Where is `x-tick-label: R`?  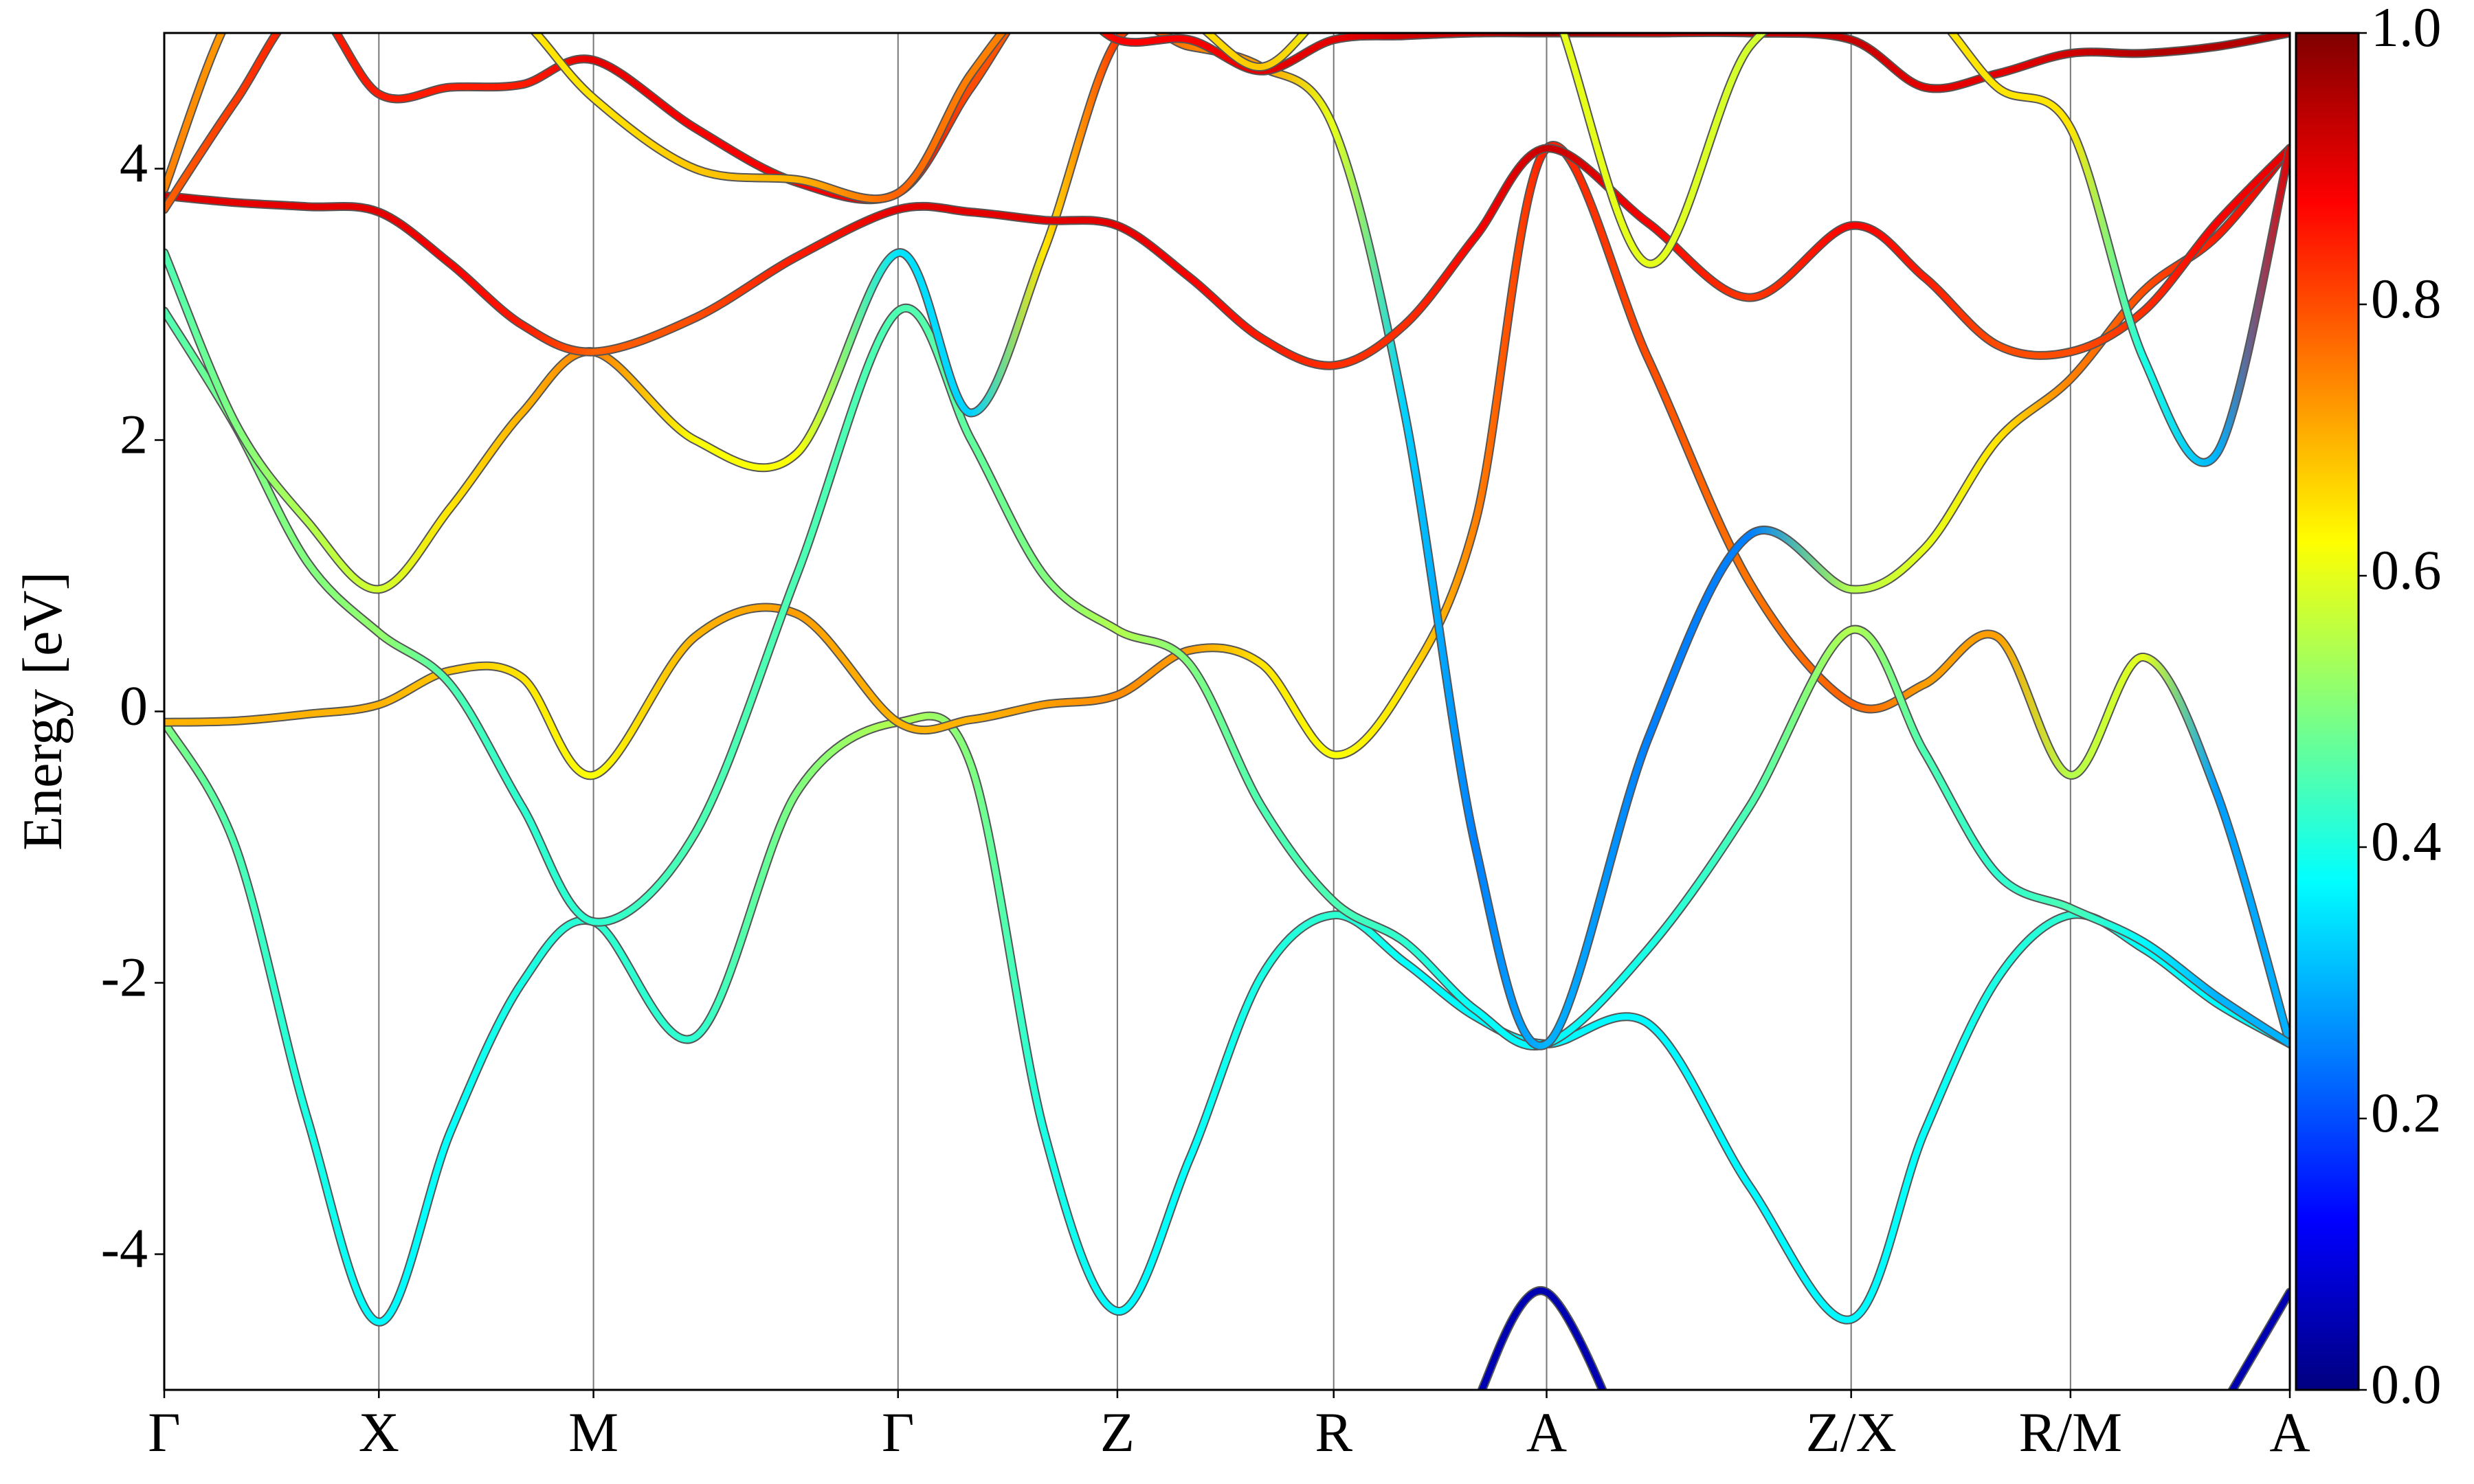 x-tick-label: R is located at coordinates (1333, 1432).